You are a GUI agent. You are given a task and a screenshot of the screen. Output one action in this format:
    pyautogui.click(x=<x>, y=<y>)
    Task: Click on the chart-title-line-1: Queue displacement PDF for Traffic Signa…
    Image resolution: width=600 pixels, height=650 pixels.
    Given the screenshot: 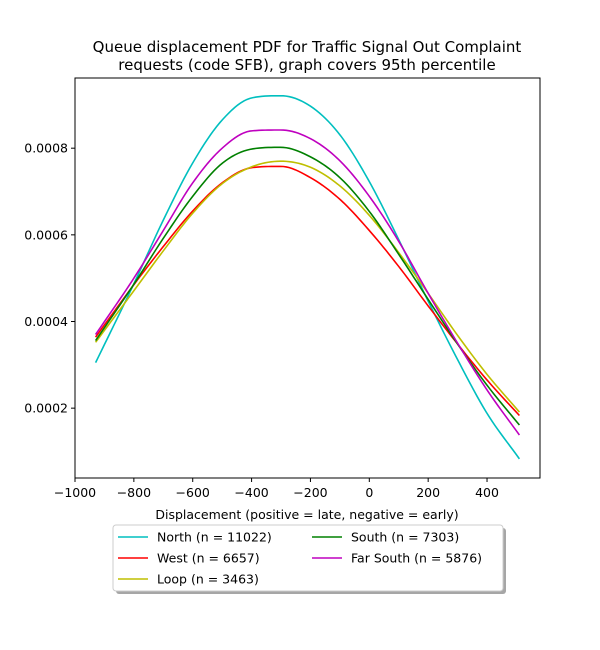 What is the action you would take?
    pyautogui.click(x=307, y=47)
    